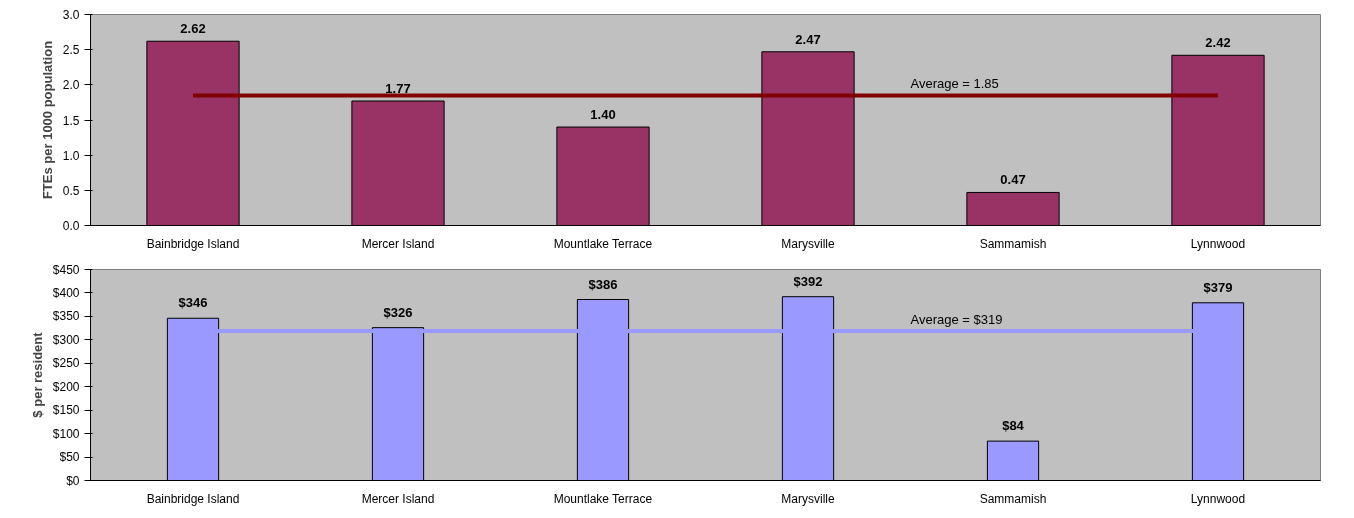 This screenshot has width=1354, height=518. What do you see at coordinates (398, 312) in the screenshot?
I see `data-label: $326` at bounding box center [398, 312].